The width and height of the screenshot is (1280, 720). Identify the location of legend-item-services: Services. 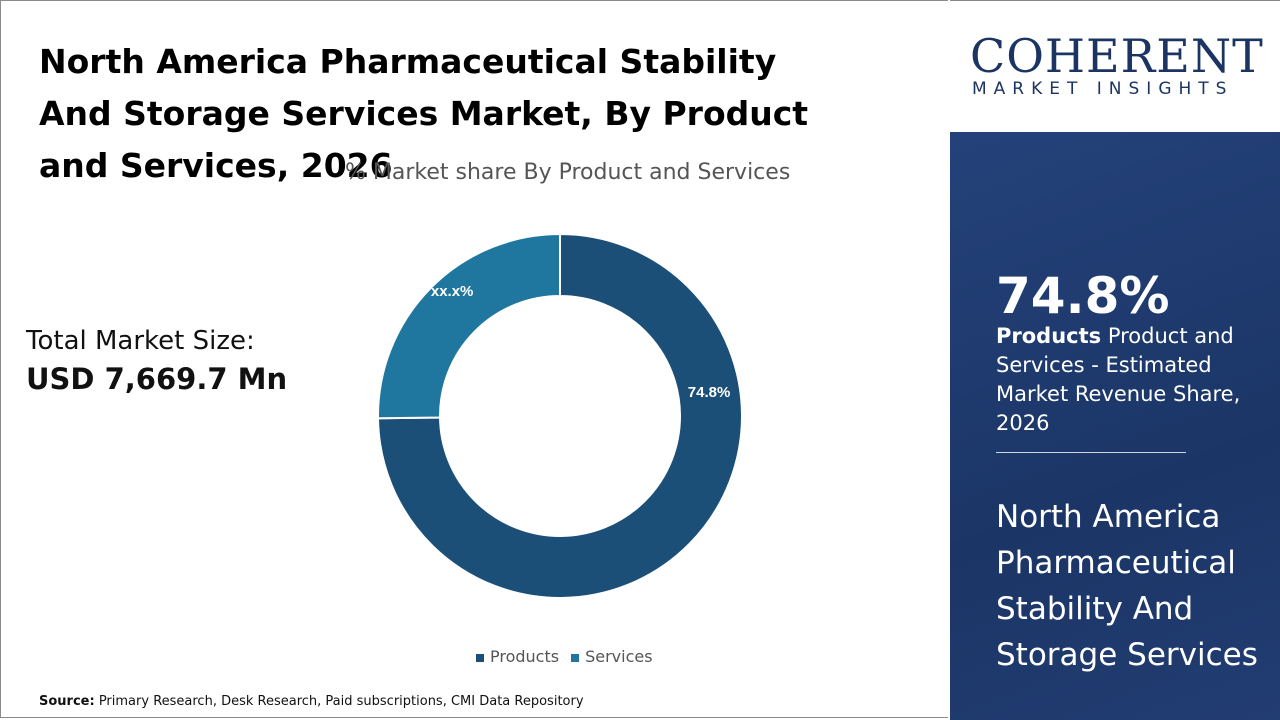
(612, 656).